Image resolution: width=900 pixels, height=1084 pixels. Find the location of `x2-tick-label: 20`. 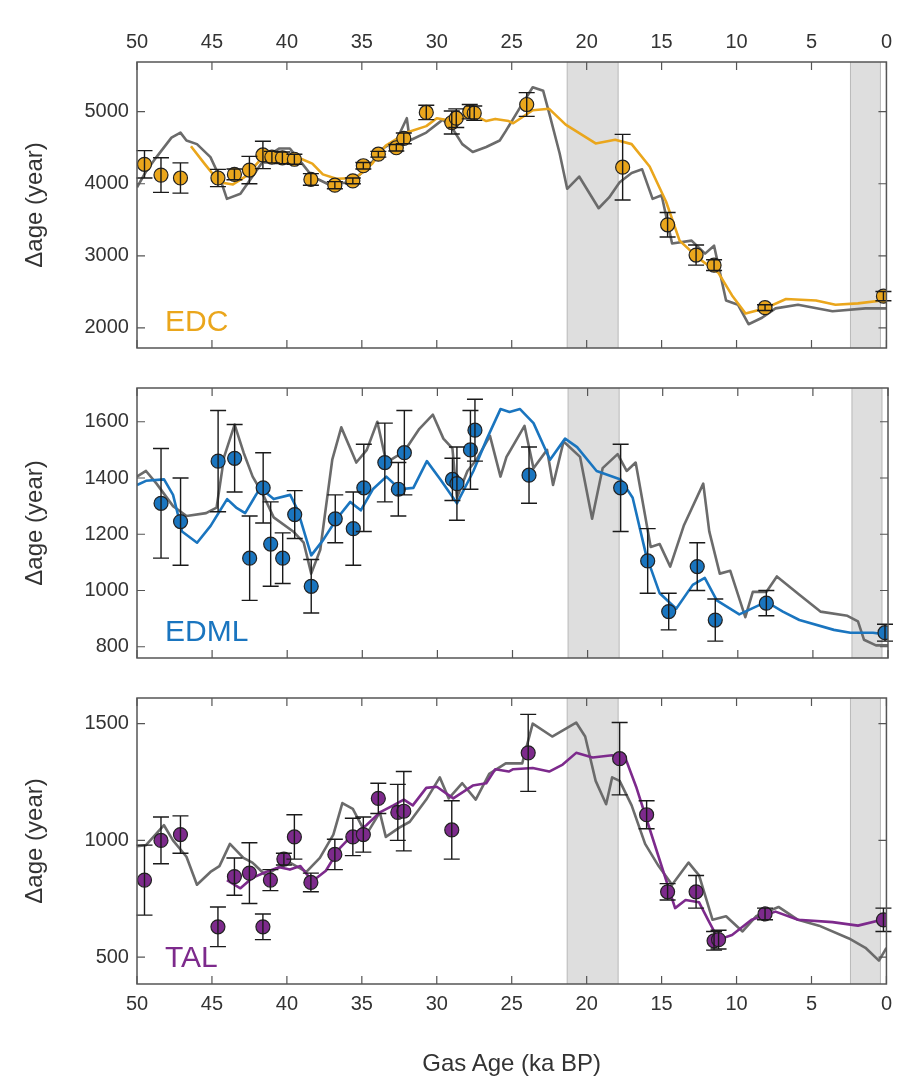

x2-tick-label: 20 is located at coordinates (586, 40).